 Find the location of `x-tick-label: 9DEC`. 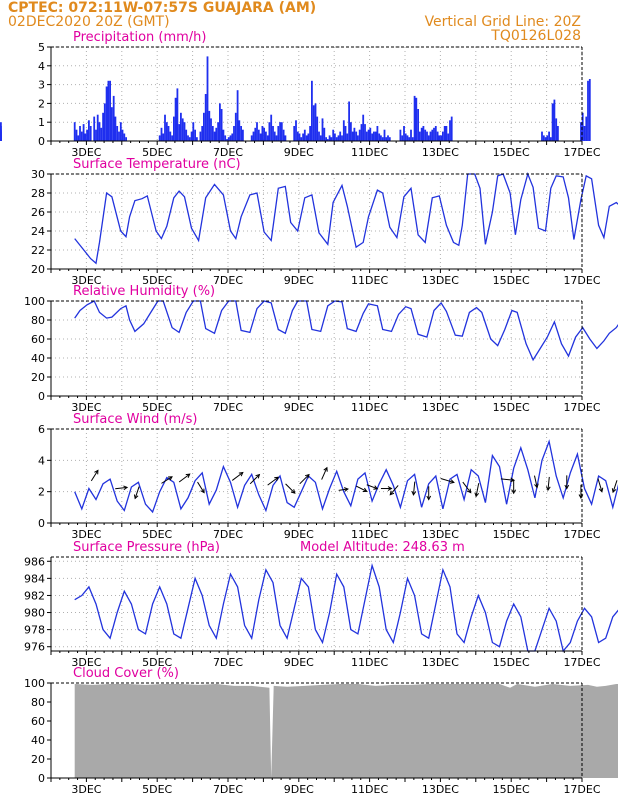

x-tick-label: 9DEC is located at coordinates (299, 152).